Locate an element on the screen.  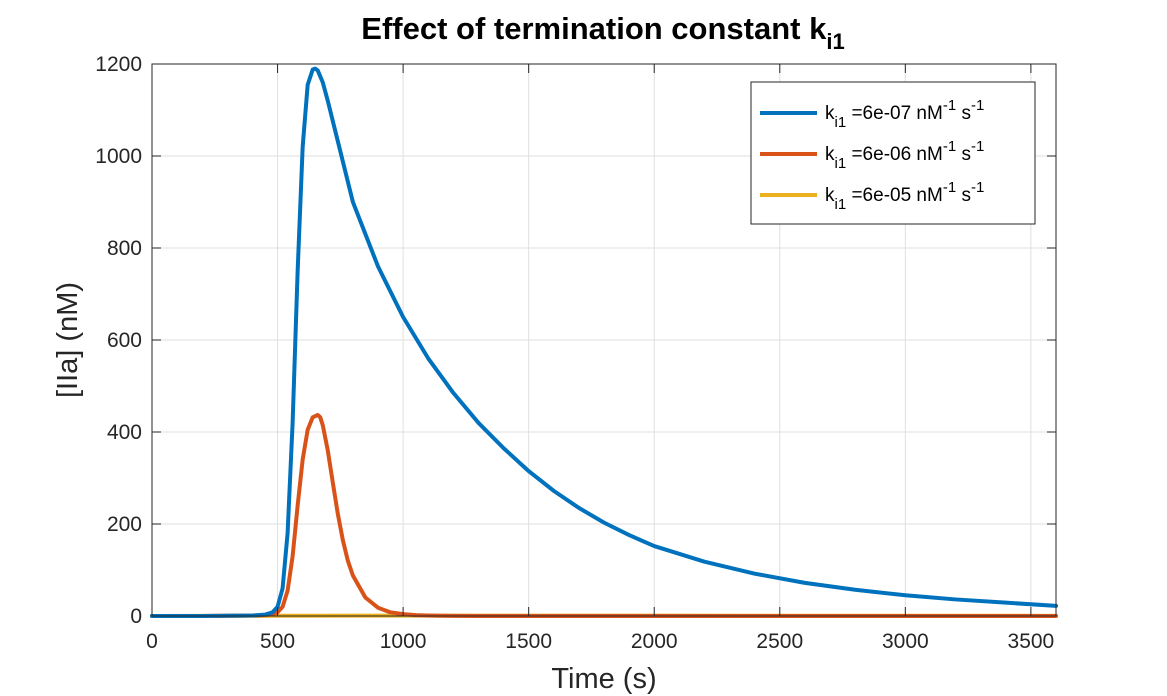
x-tick-label: 3000 is located at coordinates (905, 641).